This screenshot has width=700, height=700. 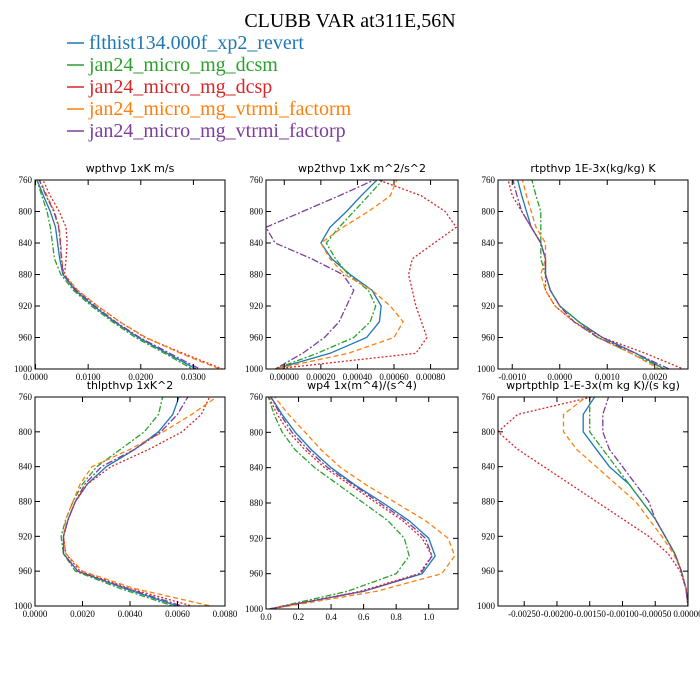 What do you see at coordinates (557, 614) in the screenshot?
I see `x-tick-label: -0.00200` at bounding box center [557, 614].